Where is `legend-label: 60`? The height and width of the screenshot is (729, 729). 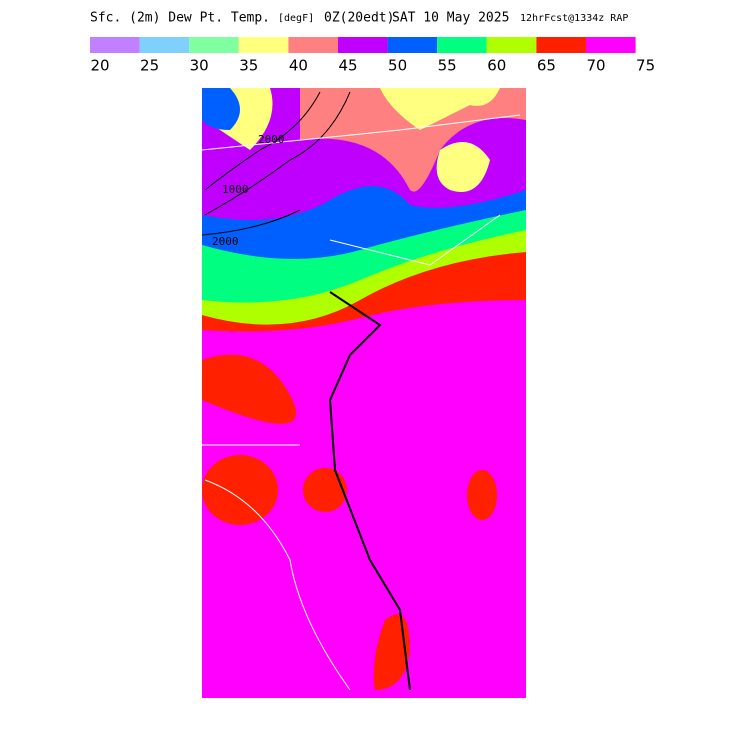
legend-label: 60 is located at coordinates (496, 66).